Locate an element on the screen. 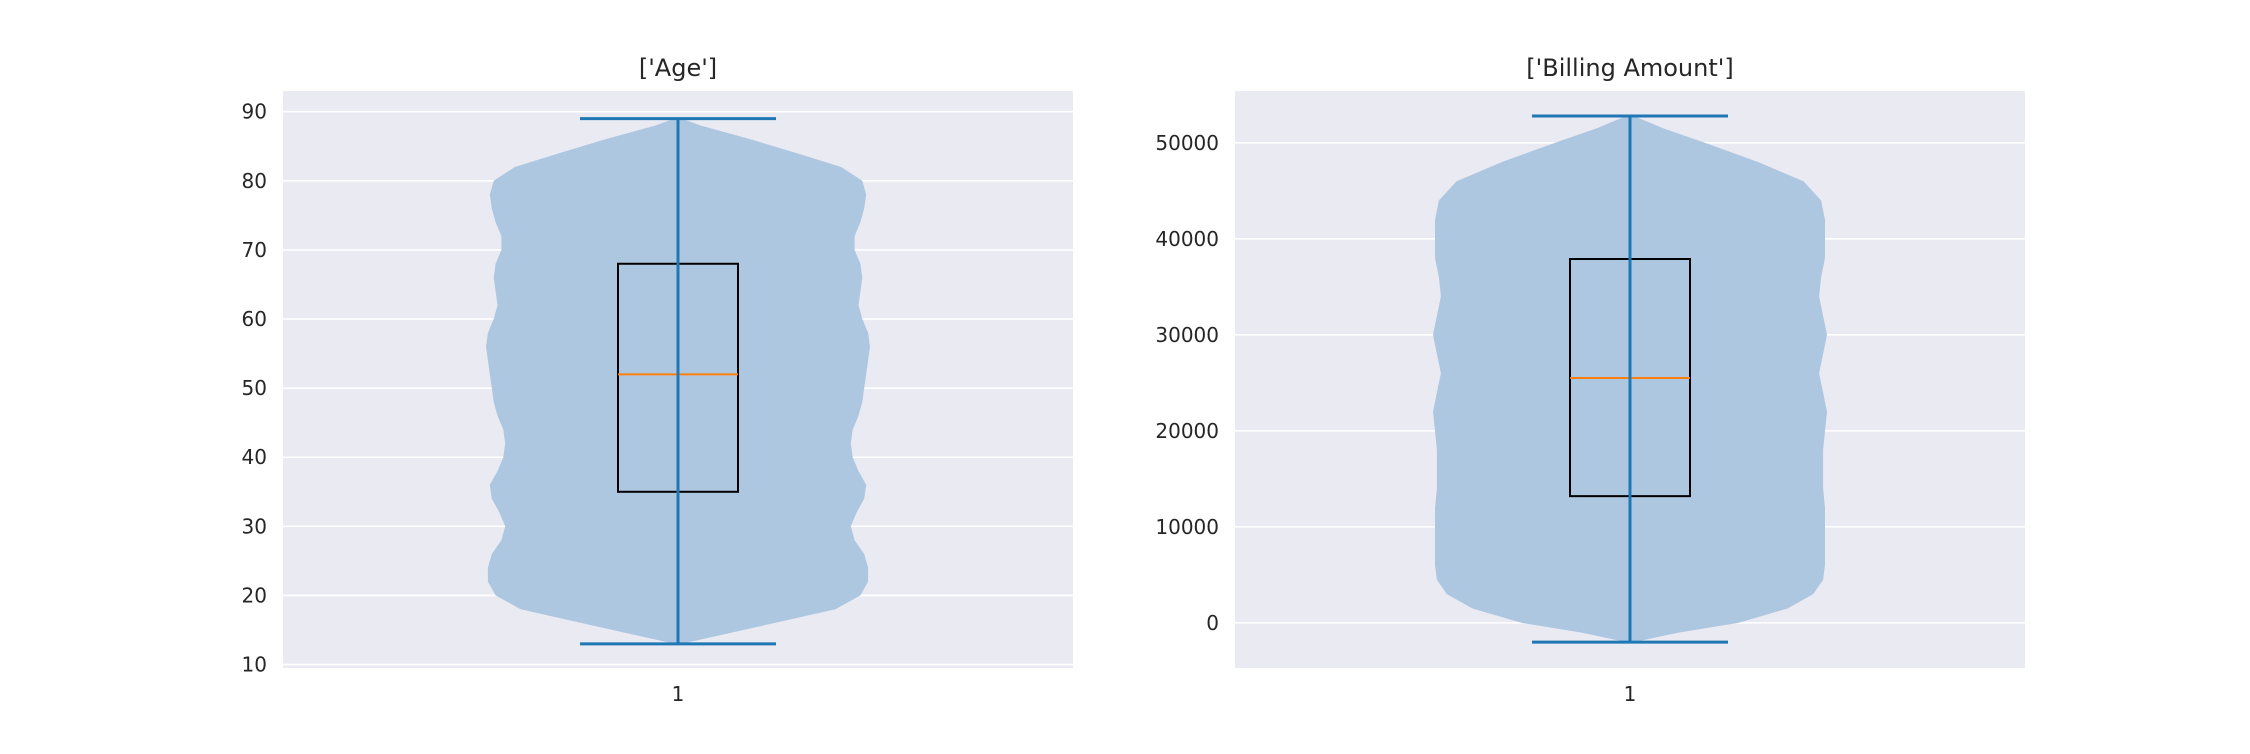 The image size is (2250, 754). y-tick-label: 70 is located at coordinates (254, 250).